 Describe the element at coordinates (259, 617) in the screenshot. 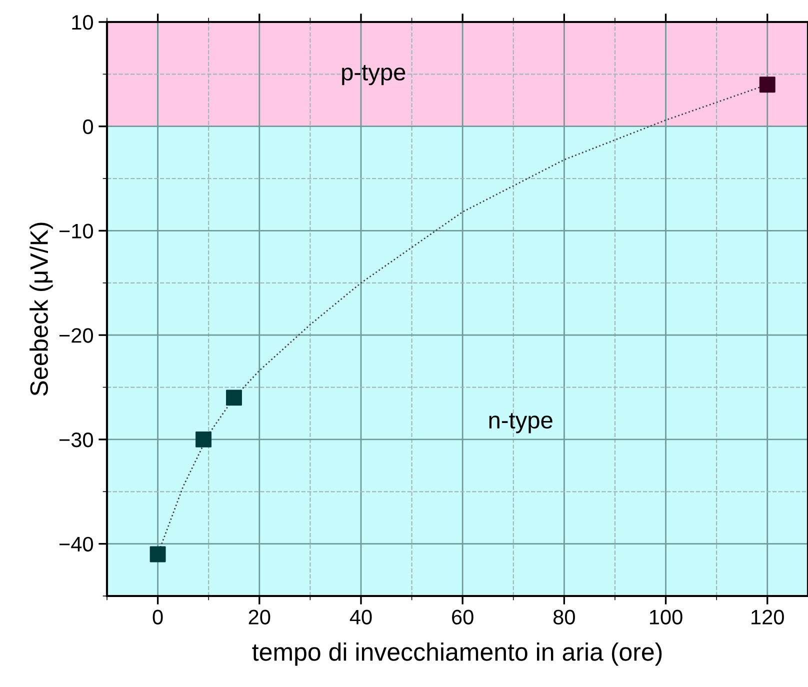

I see `x-tick-label: 20` at that location.